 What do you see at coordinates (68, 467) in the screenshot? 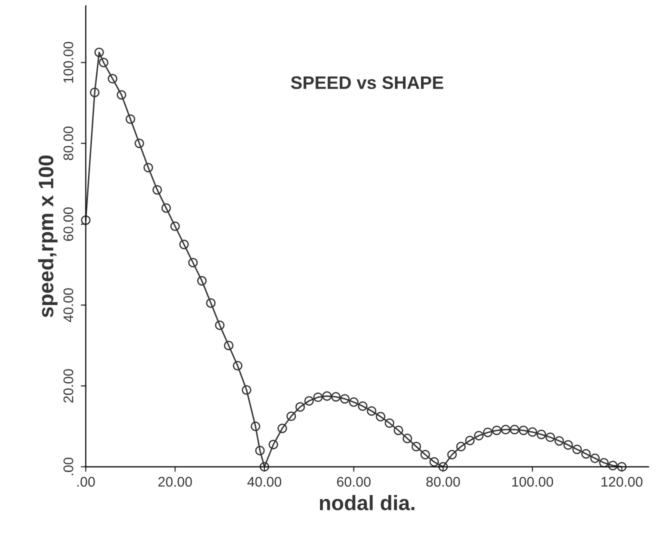
I see `y-tick-label: .00` at bounding box center [68, 467].